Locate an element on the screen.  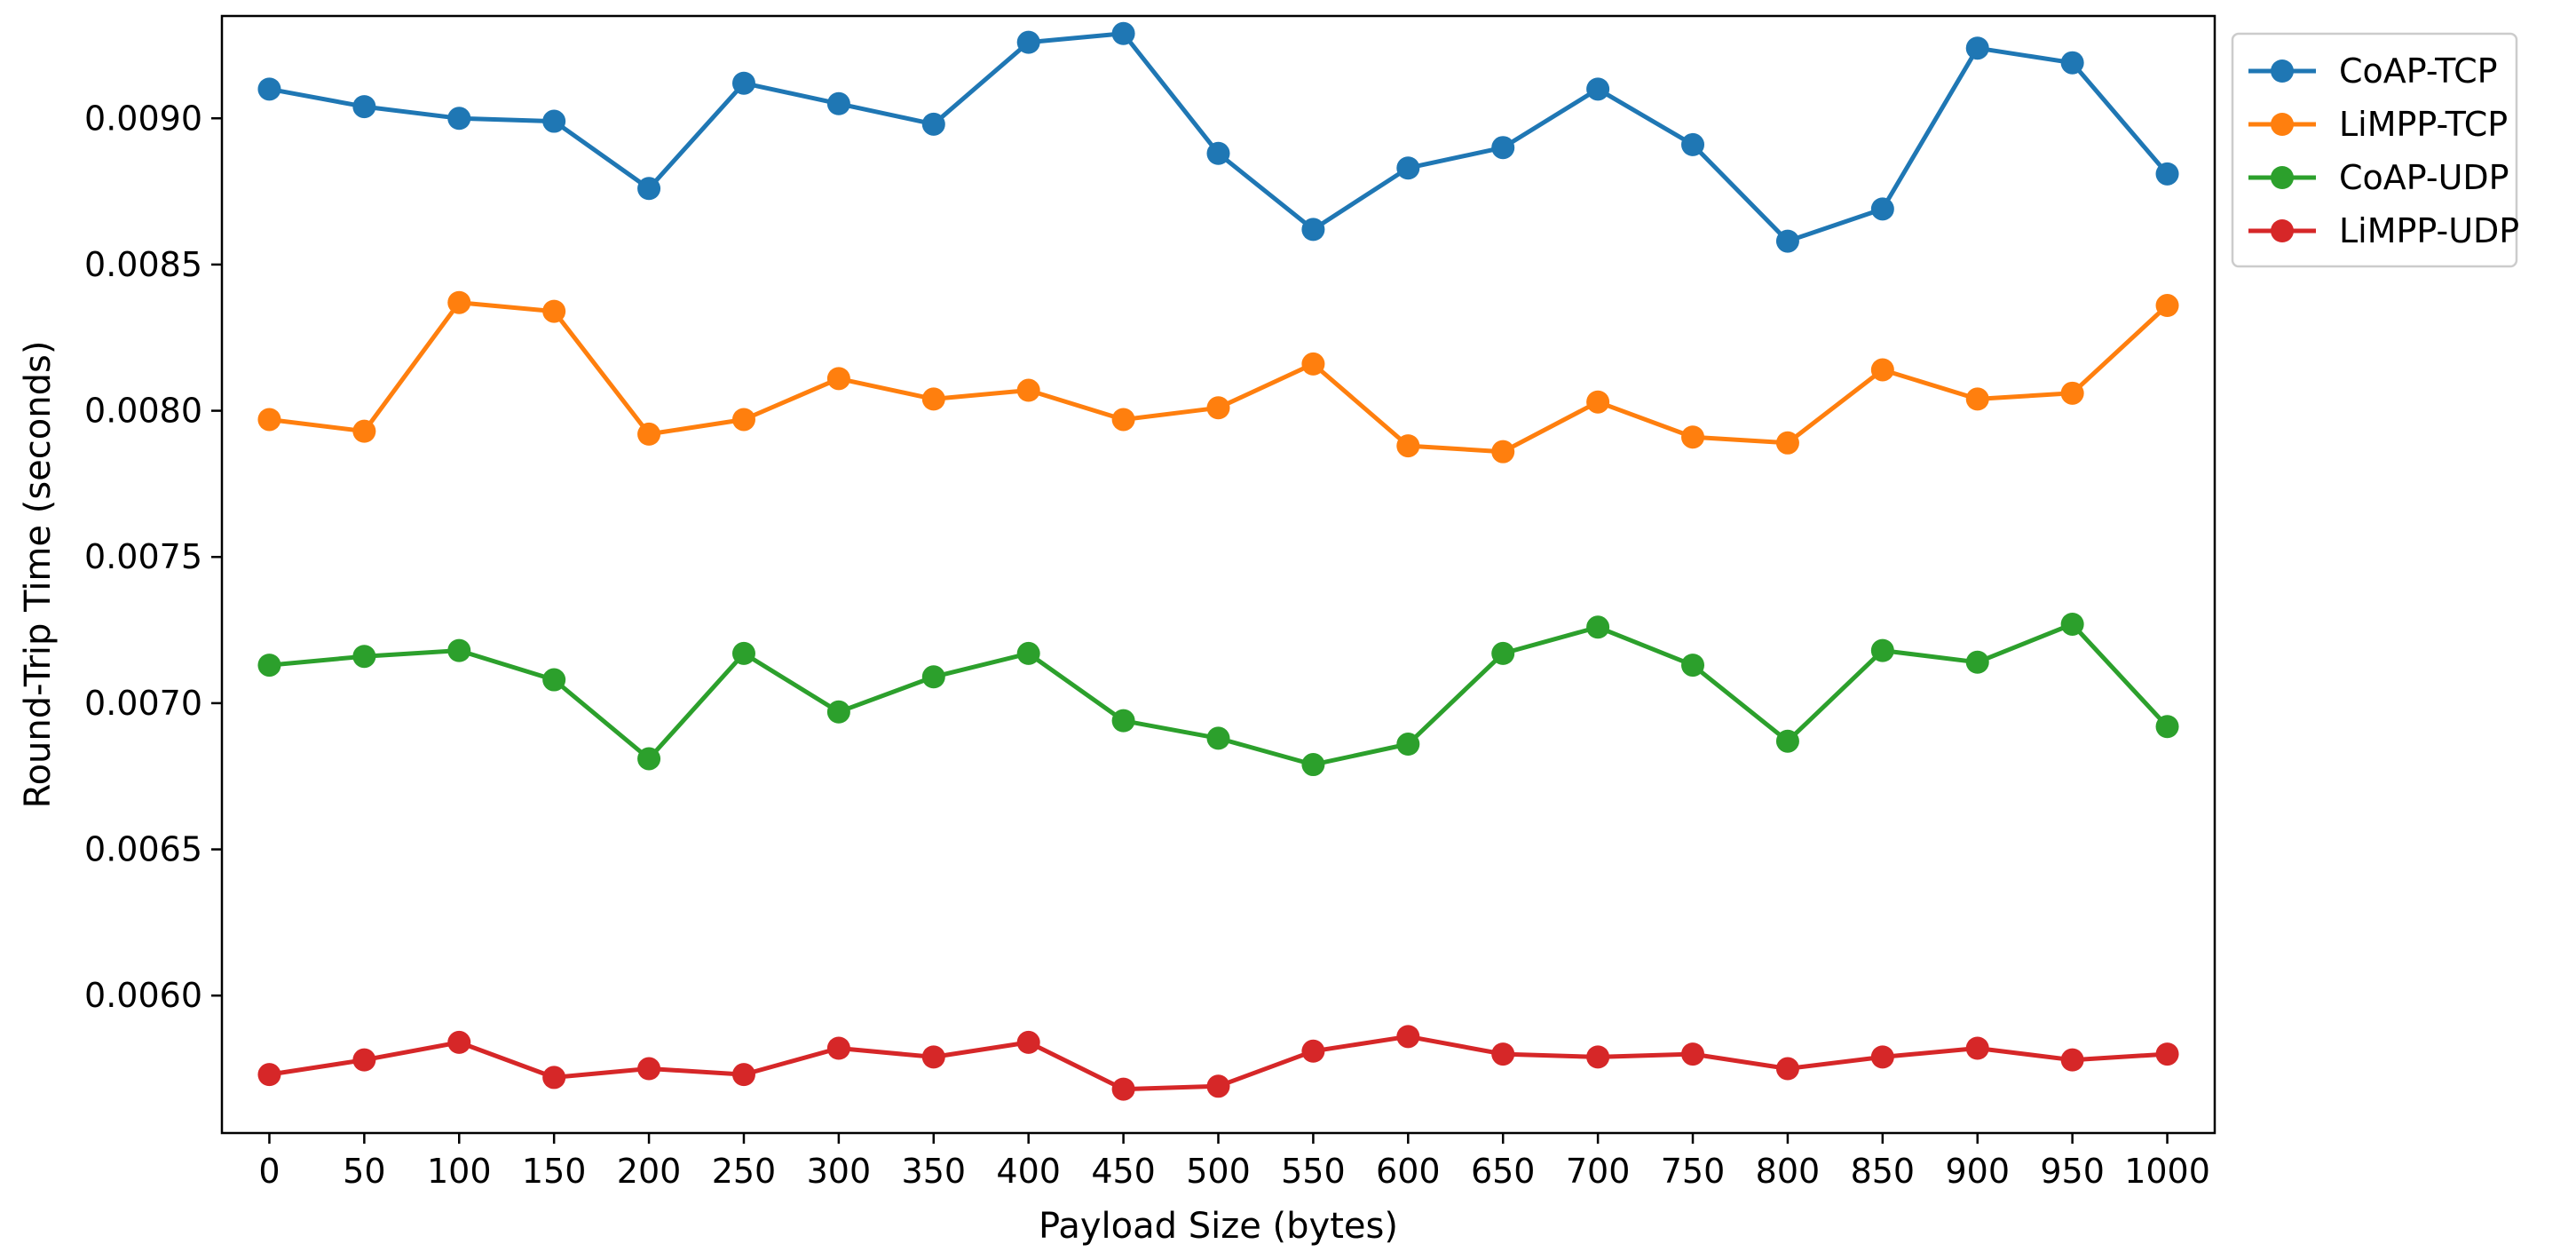
y-tick-label: 0.0075 is located at coordinates (143, 556).